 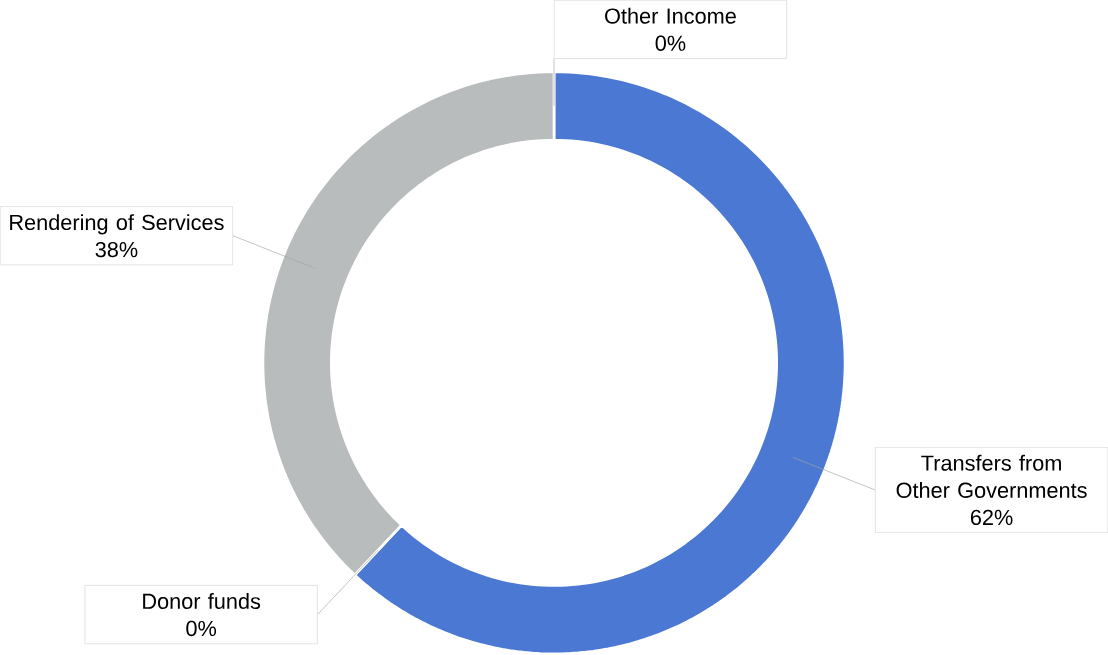 What do you see at coordinates (991, 517) in the screenshot?
I see `data-label: 62%` at bounding box center [991, 517].